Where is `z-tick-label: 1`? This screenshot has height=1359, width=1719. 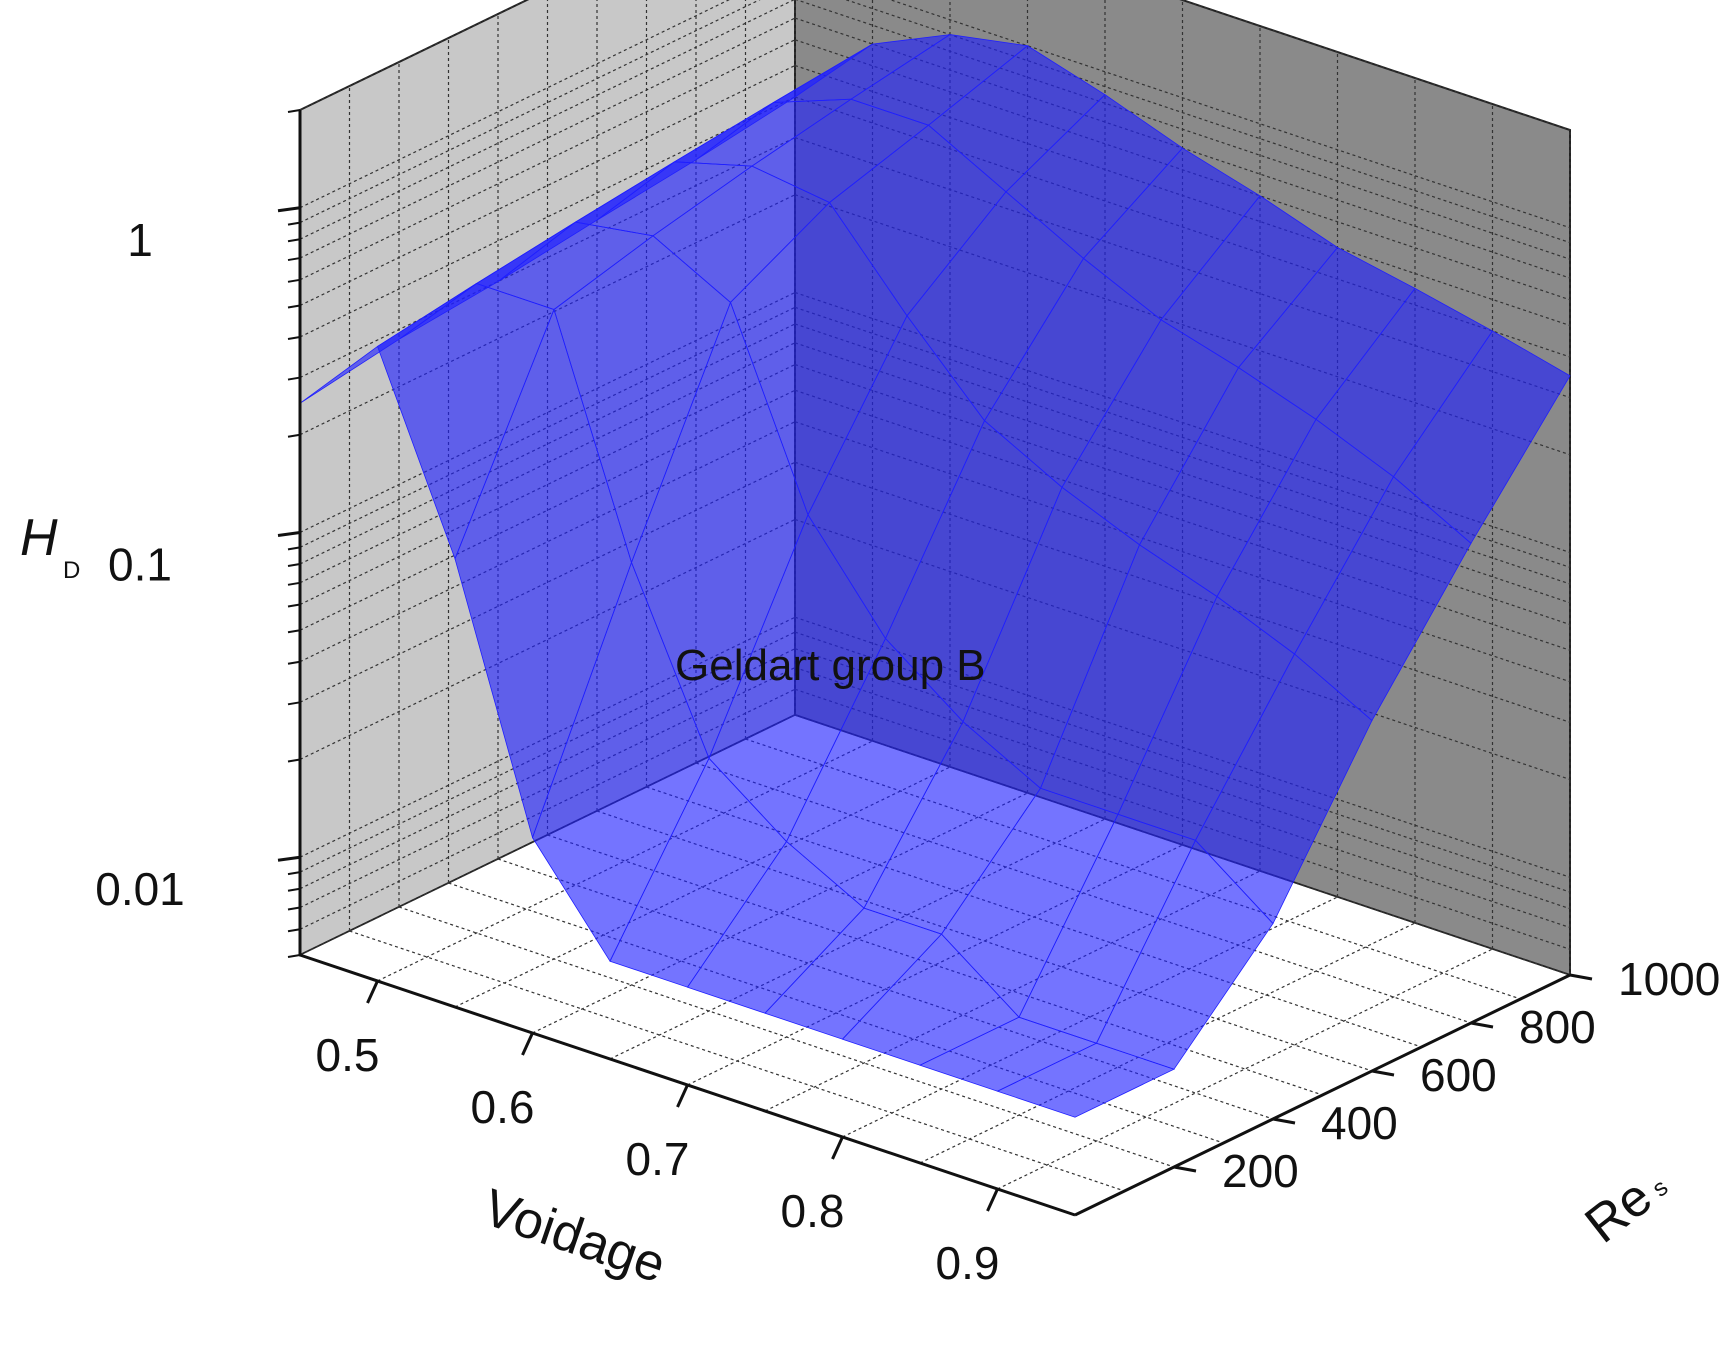 z-tick-label: 1 is located at coordinates (140, 240).